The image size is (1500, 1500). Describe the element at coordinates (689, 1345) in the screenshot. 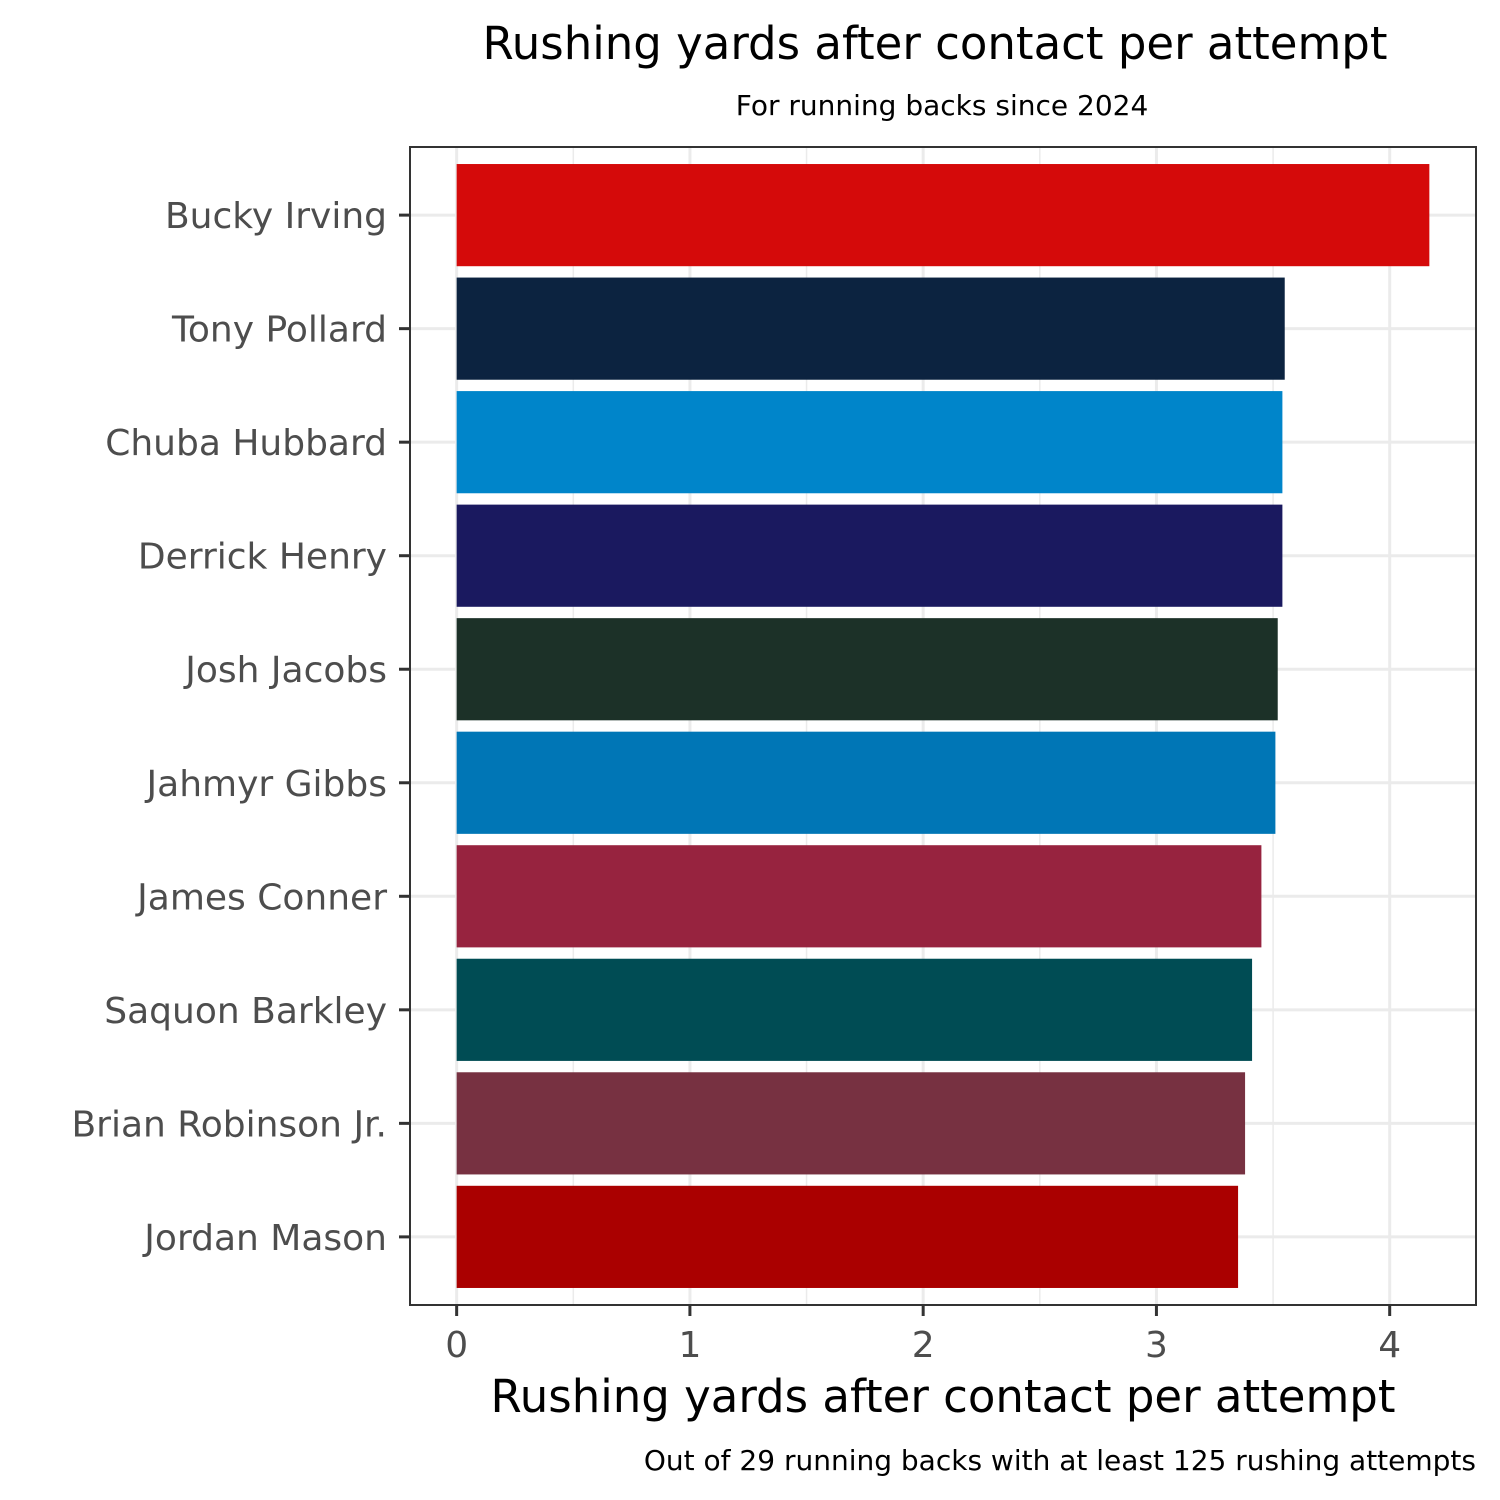

I see `x-tick-label: 1` at that location.